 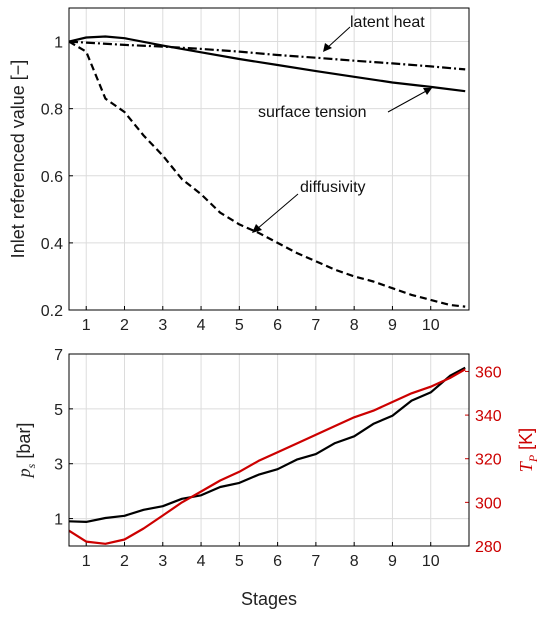 I want to click on arrowhead-surface-tension, so click(x=427, y=91).